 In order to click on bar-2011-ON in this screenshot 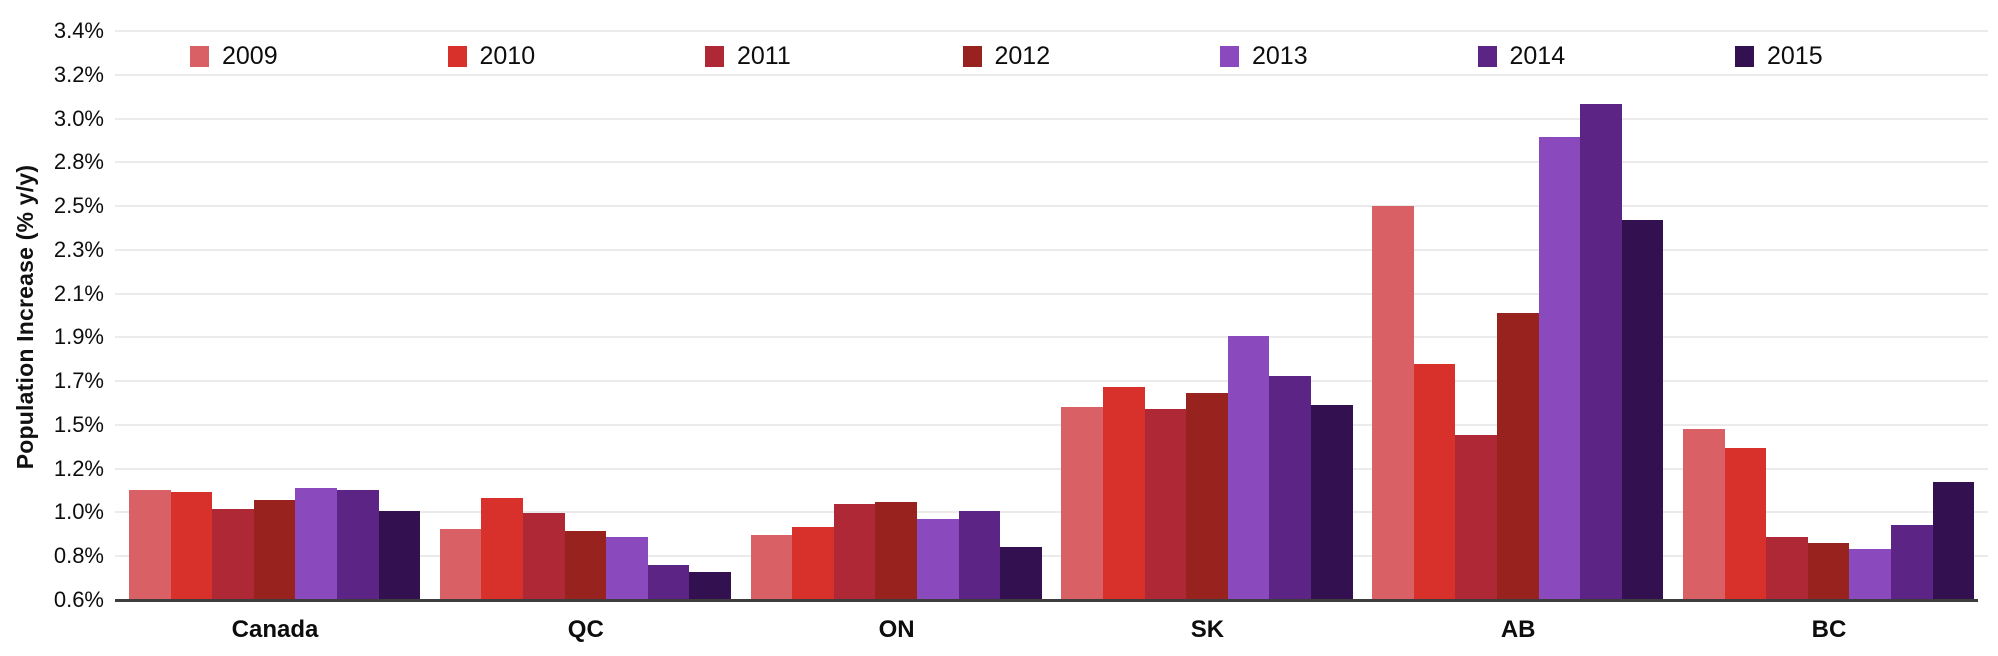, I will do `click(854, 552)`.